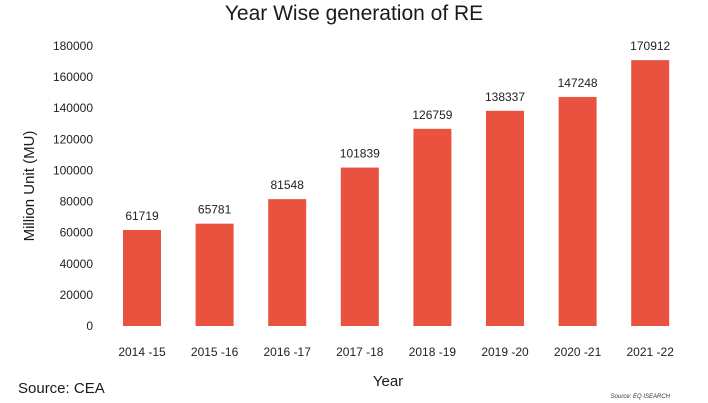  Describe the element at coordinates (142, 216) in the screenshot. I see `bar-value-label: 61719` at that location.